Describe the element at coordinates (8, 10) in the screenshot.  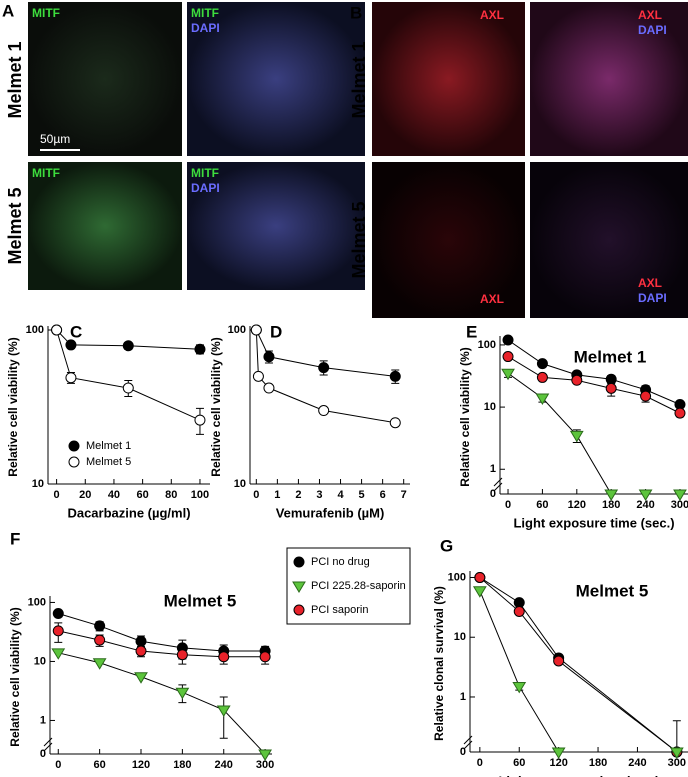
I see `panel-label: A` at that location.